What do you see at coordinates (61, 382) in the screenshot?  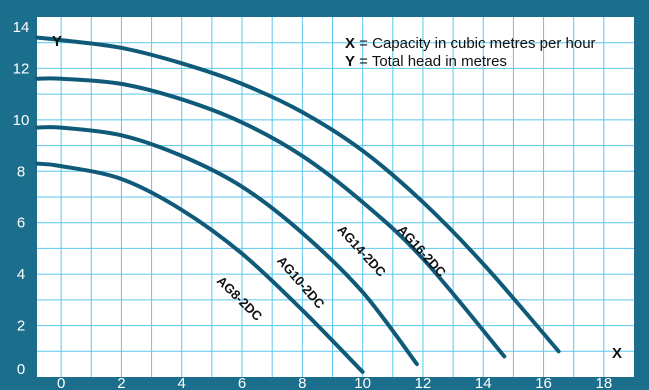 I see `x-tick-label: 0` at bounding box center [61, 382].